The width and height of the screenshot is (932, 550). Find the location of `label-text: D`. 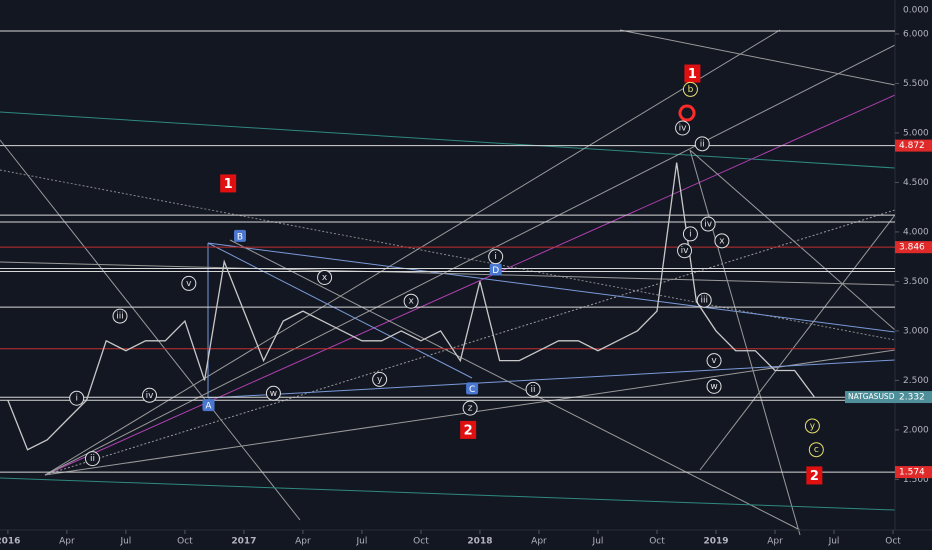

label-text: D is located at coordinates (495, 271).